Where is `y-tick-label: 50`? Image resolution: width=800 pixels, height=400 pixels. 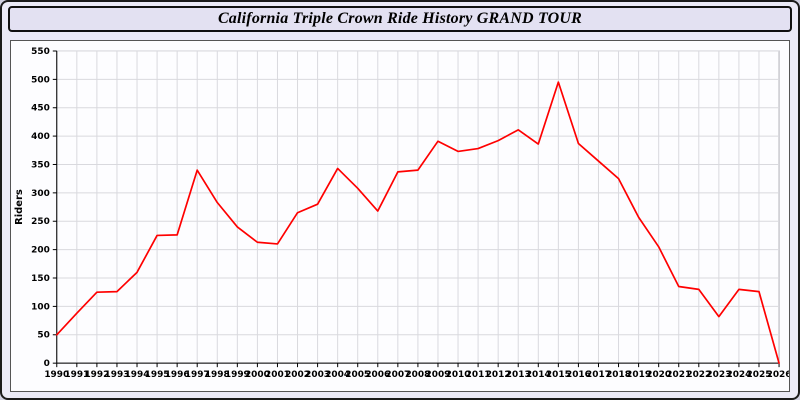
y-tick-label: 50 is located at coordinates (43, 336).